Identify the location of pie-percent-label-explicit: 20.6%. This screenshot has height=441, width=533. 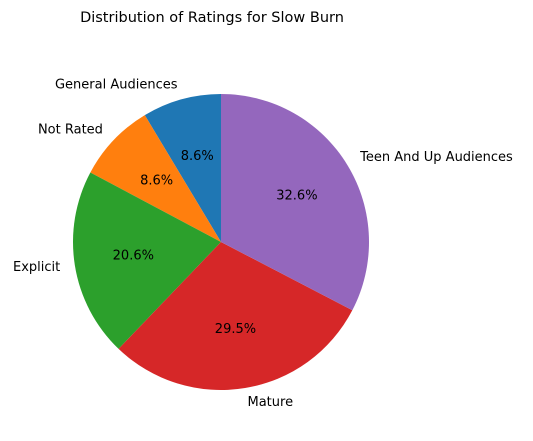
(133, 256).